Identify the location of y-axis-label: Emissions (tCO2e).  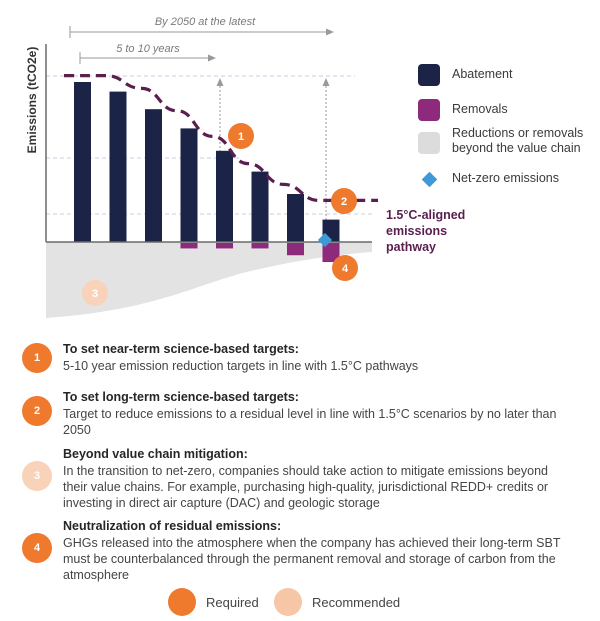
(32, 100).